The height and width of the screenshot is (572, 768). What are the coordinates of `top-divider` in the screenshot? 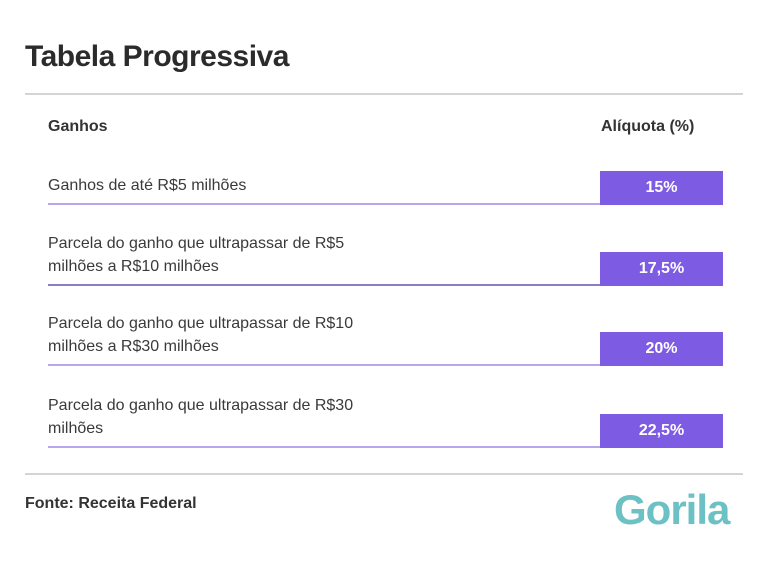 It's located at (384, 94).